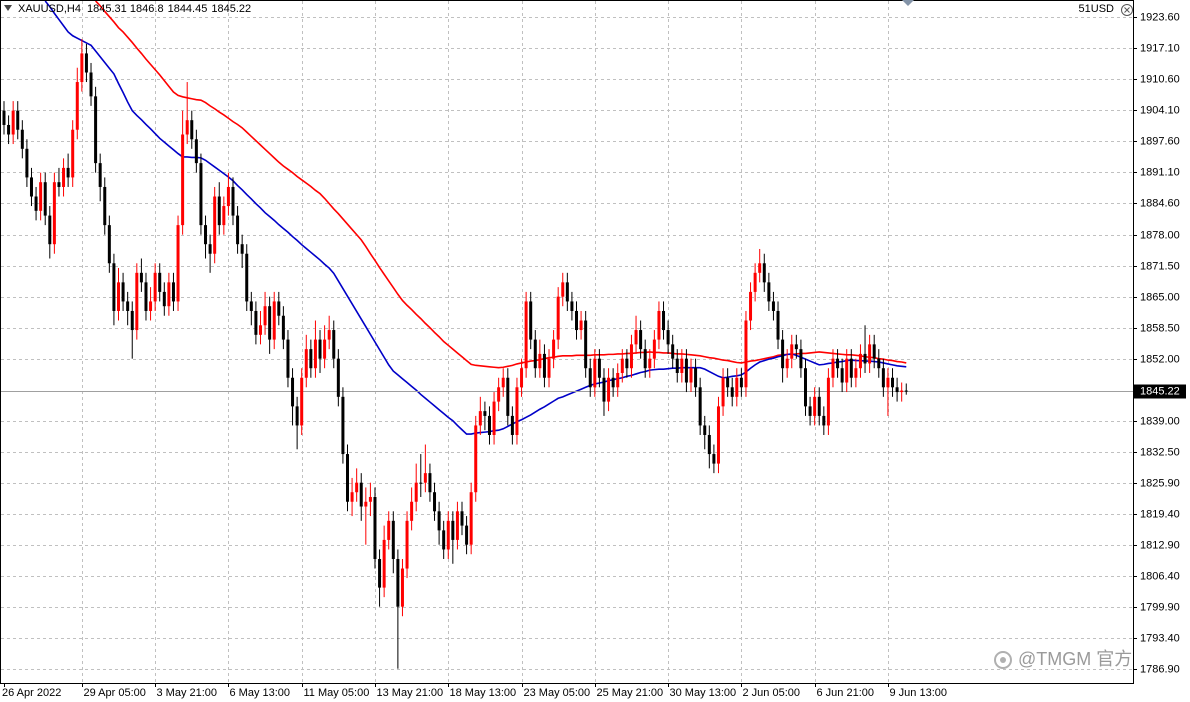  I want to click on y-tick-label: 1839.00, so click(1160, 421).